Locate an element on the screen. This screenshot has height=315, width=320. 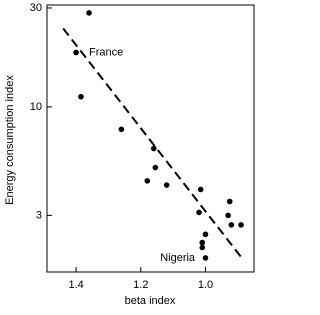
y-tick-label: 30 is located at coordinates (36, 8).